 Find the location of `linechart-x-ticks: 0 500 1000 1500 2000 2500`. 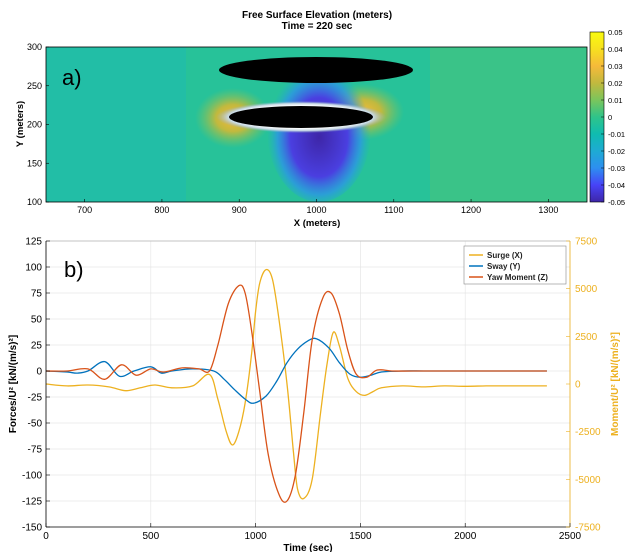

linechart-x-ticks: 0 500 1000 1500 2000 2500 is located at coordinates (312, 532).